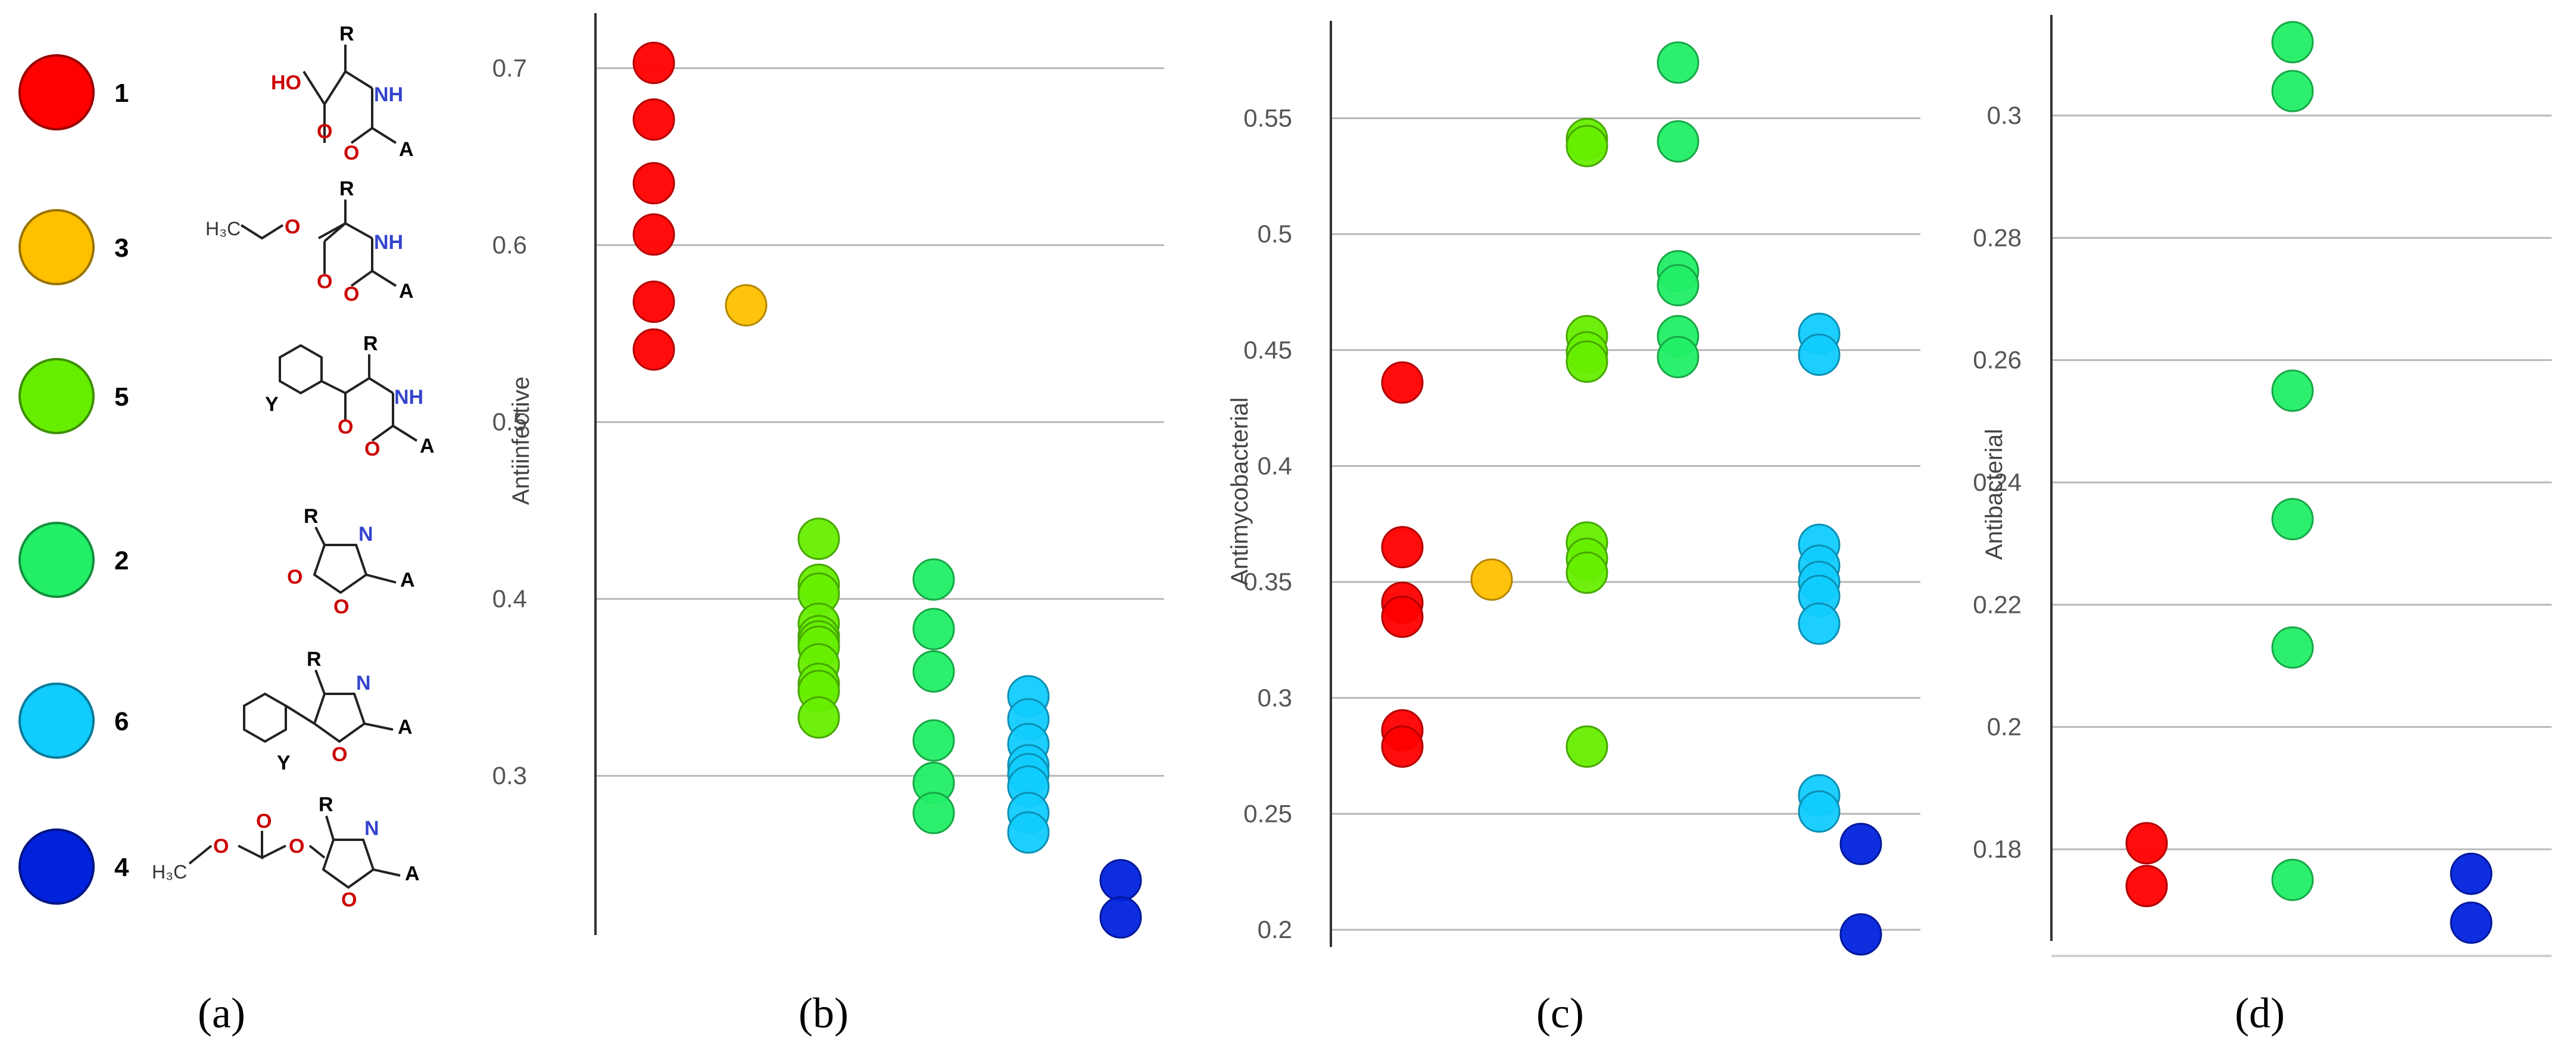 The image size is (2576, 1053). Describe the element at coordinates (74, 479) in the screenshot. I see `legend: 1 3 5 2 6 4` at that location.